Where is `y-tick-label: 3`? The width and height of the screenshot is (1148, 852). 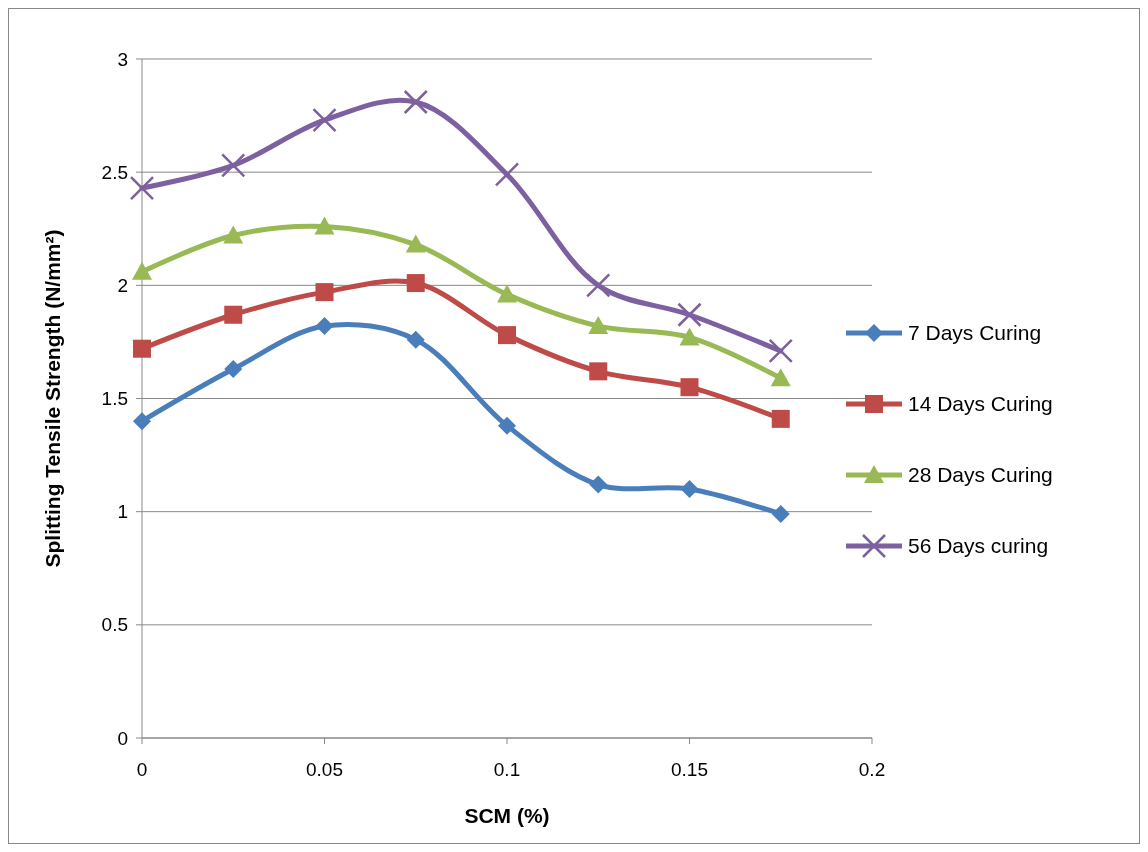 y-tick-label: 3 is located at coordinates (122, 59).